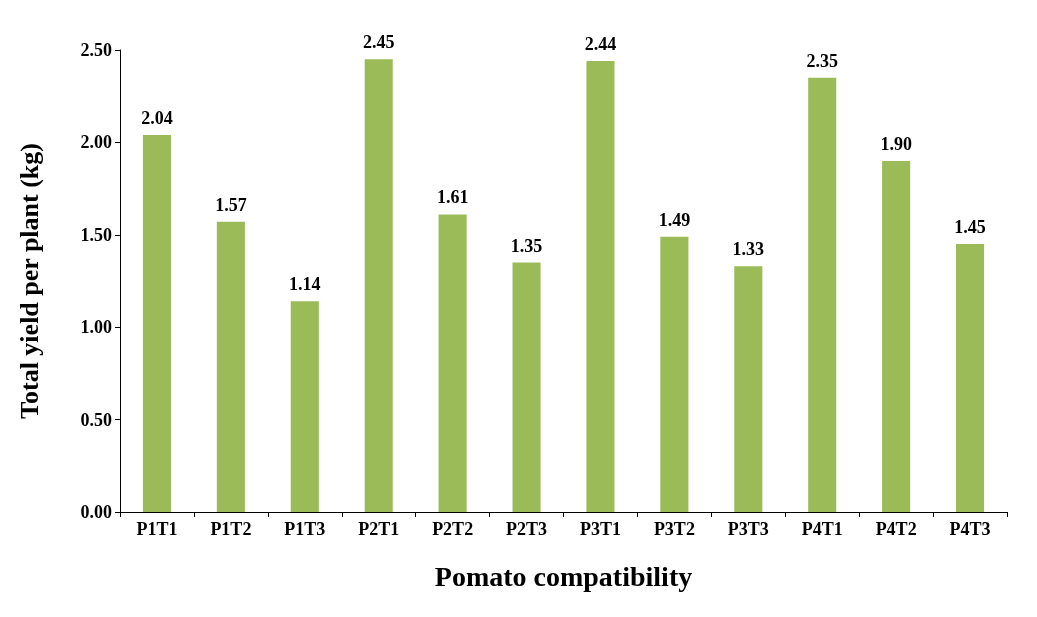 The height and width of the screenshot is (617, 1037). What do you see at coordinates (305, 529) in the screenshot?
I see `x-tick-label: P1T3` at bounding box center [305, 529].